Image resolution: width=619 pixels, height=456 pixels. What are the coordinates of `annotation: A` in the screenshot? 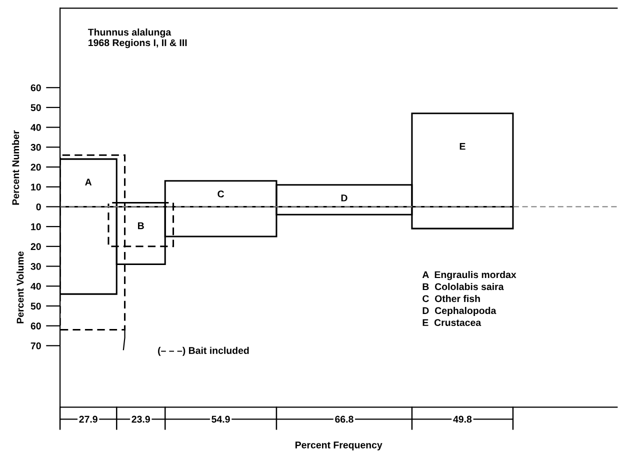 It's located at (88, 182).